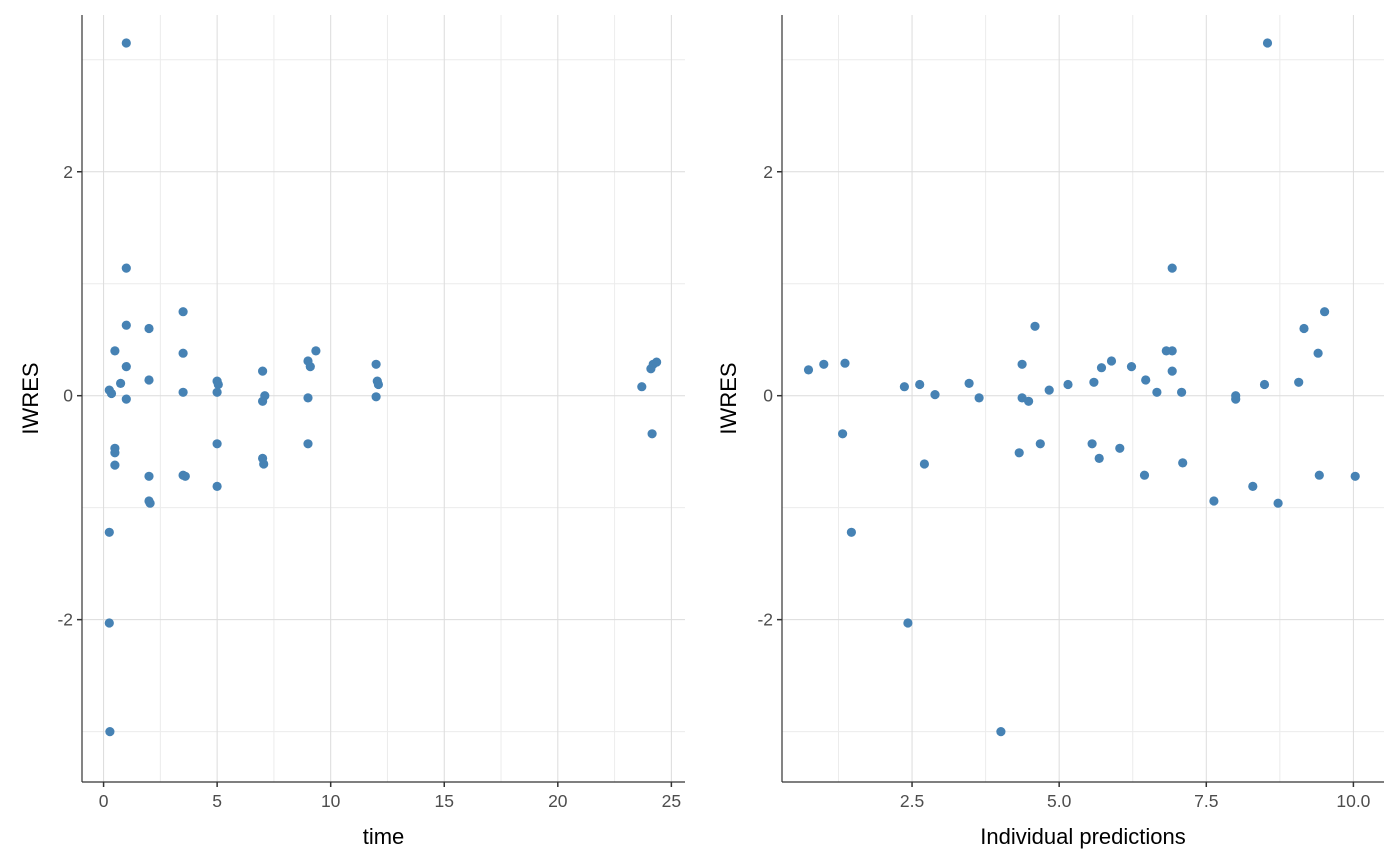 This screenshot has width=1400, height=866. What do you see at coordinates (1059, 801) in the screenshot?
I see `x-tick-label: 5.0` at bounding box center [1059, 801].